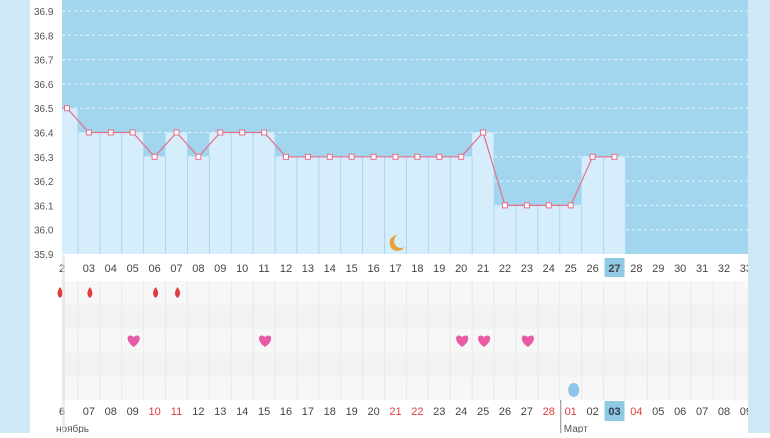 Image resolution: width=770 pixels, height=438 pixels. What do you see at coordinates (483, 412) in the screenshot?
I see `date-label: 25` at bounding box center [483, 412].